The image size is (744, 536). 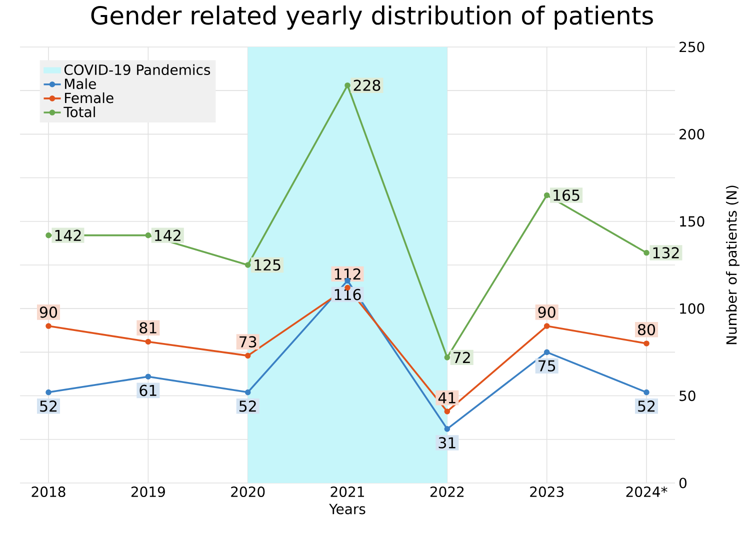 What do you see at coordinates (372, 18) in the screenshot?
I see `chart-title: Gender related yearly distribution of patients` at bounding box center [372, 18].